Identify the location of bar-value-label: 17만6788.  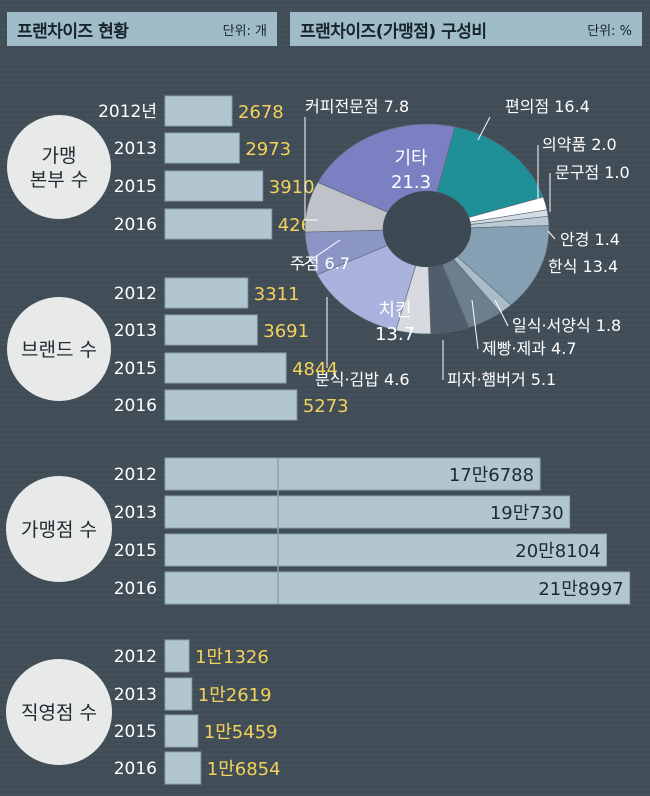
(491, 475).